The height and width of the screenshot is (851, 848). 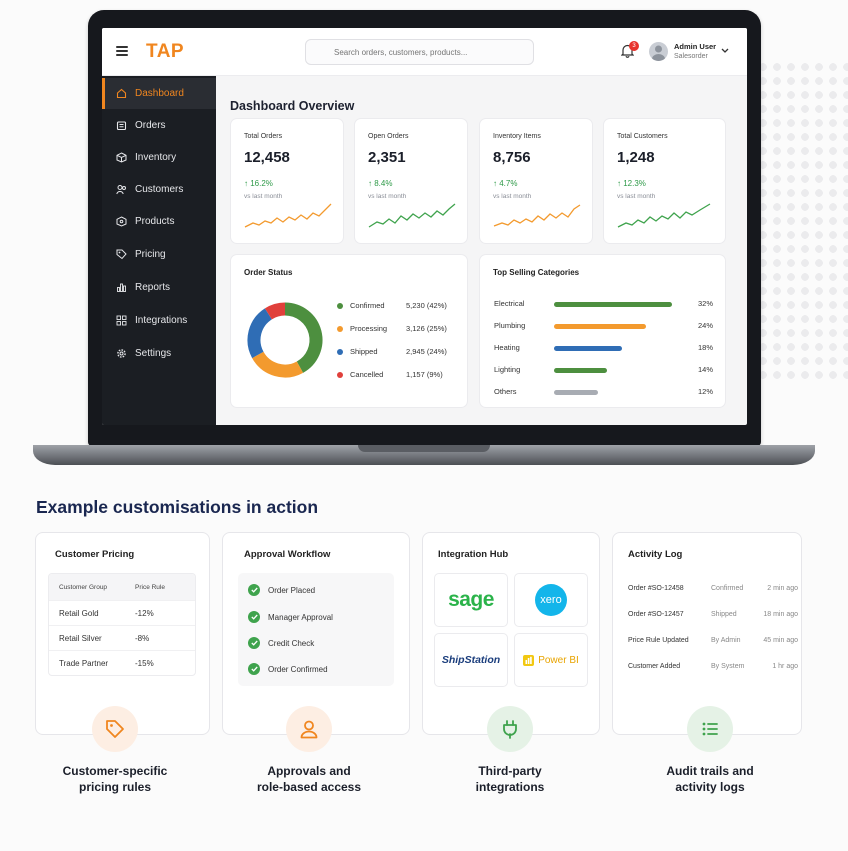 I want to click on product-icon, so click(x=121, y=221).